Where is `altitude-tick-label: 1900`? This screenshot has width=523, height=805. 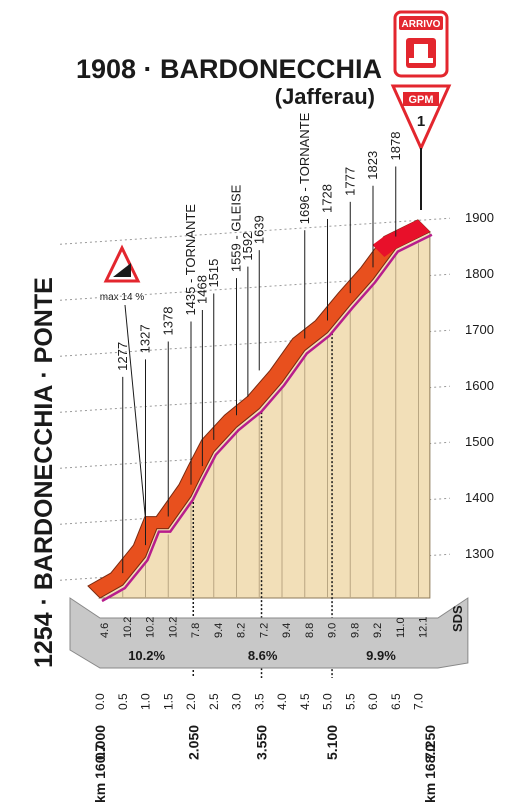
altitude-tick-label: 1900 is located at coordinates (479, 217).